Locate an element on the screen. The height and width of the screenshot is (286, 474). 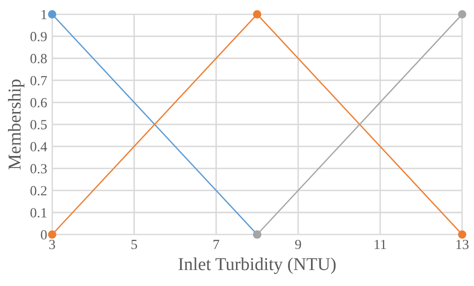
x-tick-label: 11 is located at coordinates (380, 245).